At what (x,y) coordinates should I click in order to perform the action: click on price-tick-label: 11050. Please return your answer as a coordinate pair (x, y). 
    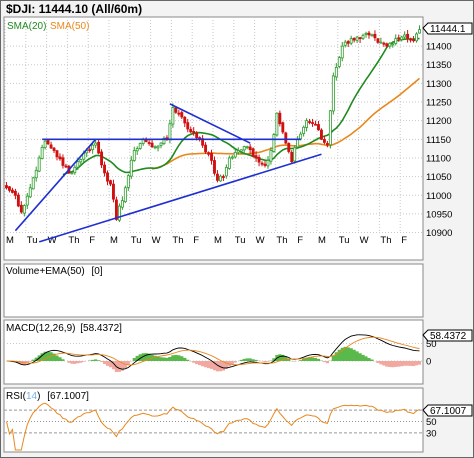
    Looking at the image, I should click on (439, 177).